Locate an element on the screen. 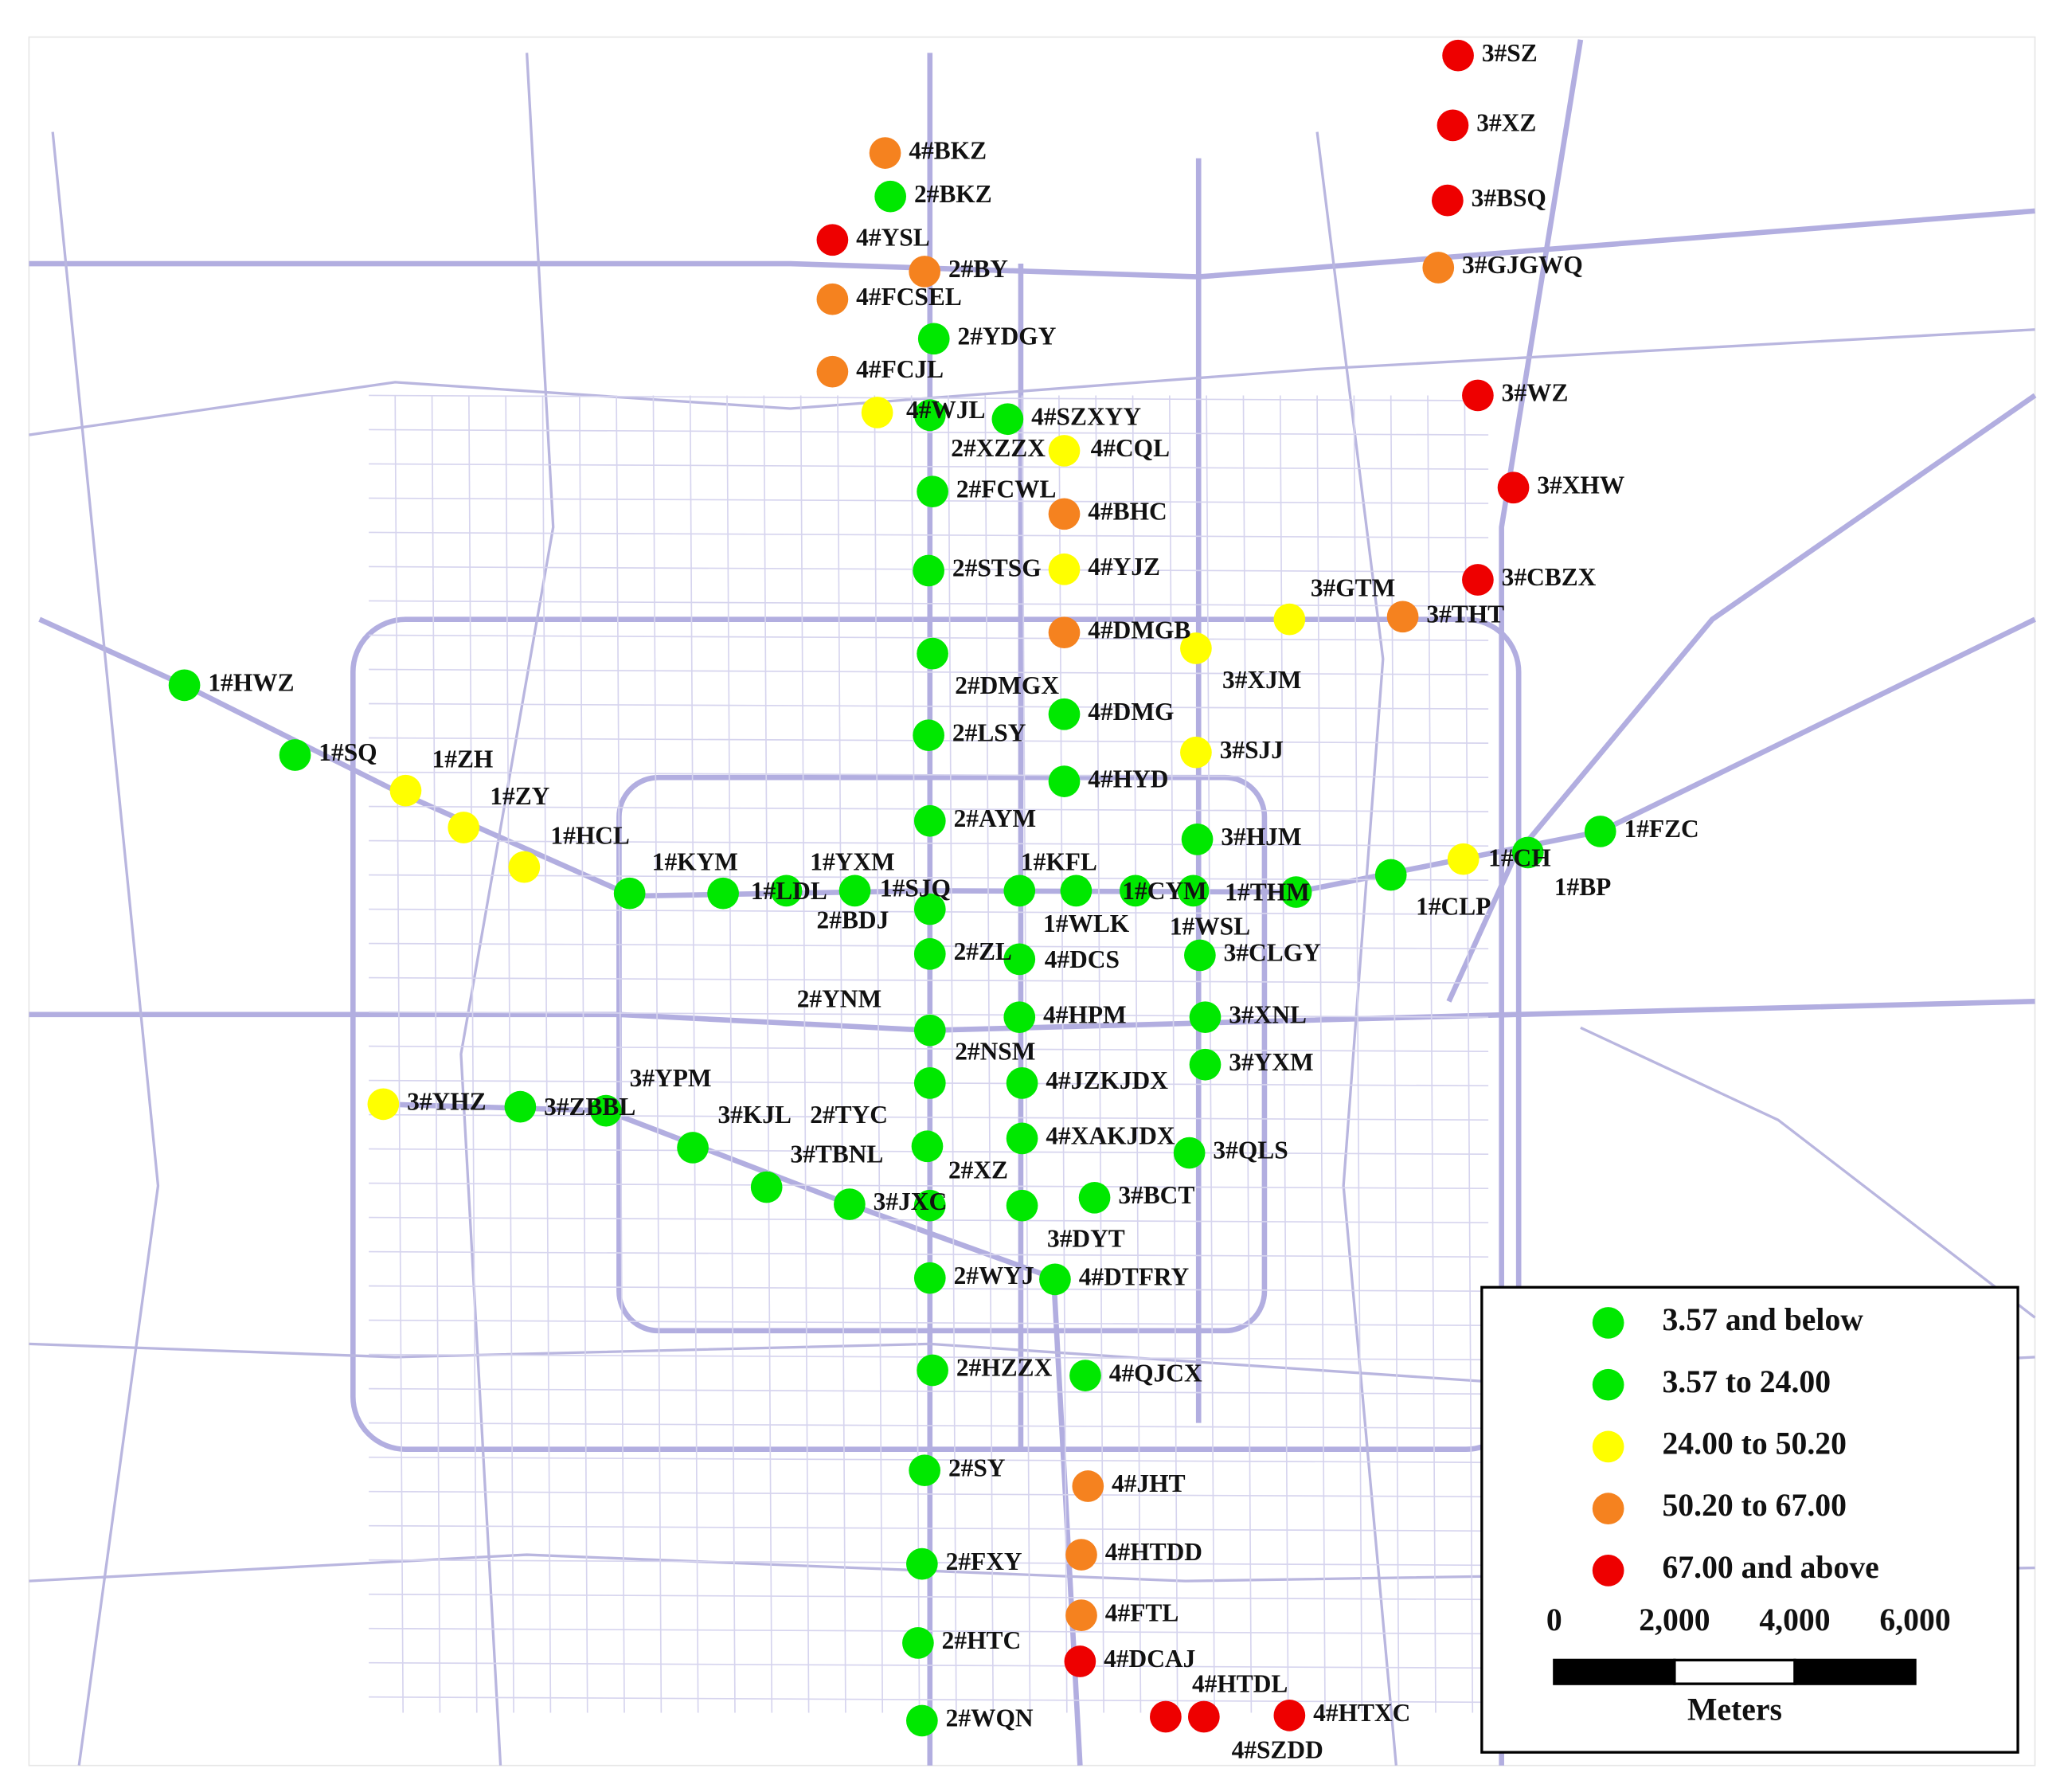 Image resolution: width=2060 pixels, height=1792 pixels. station-label: 2#WYJ is located at coordinates (994, 1275).